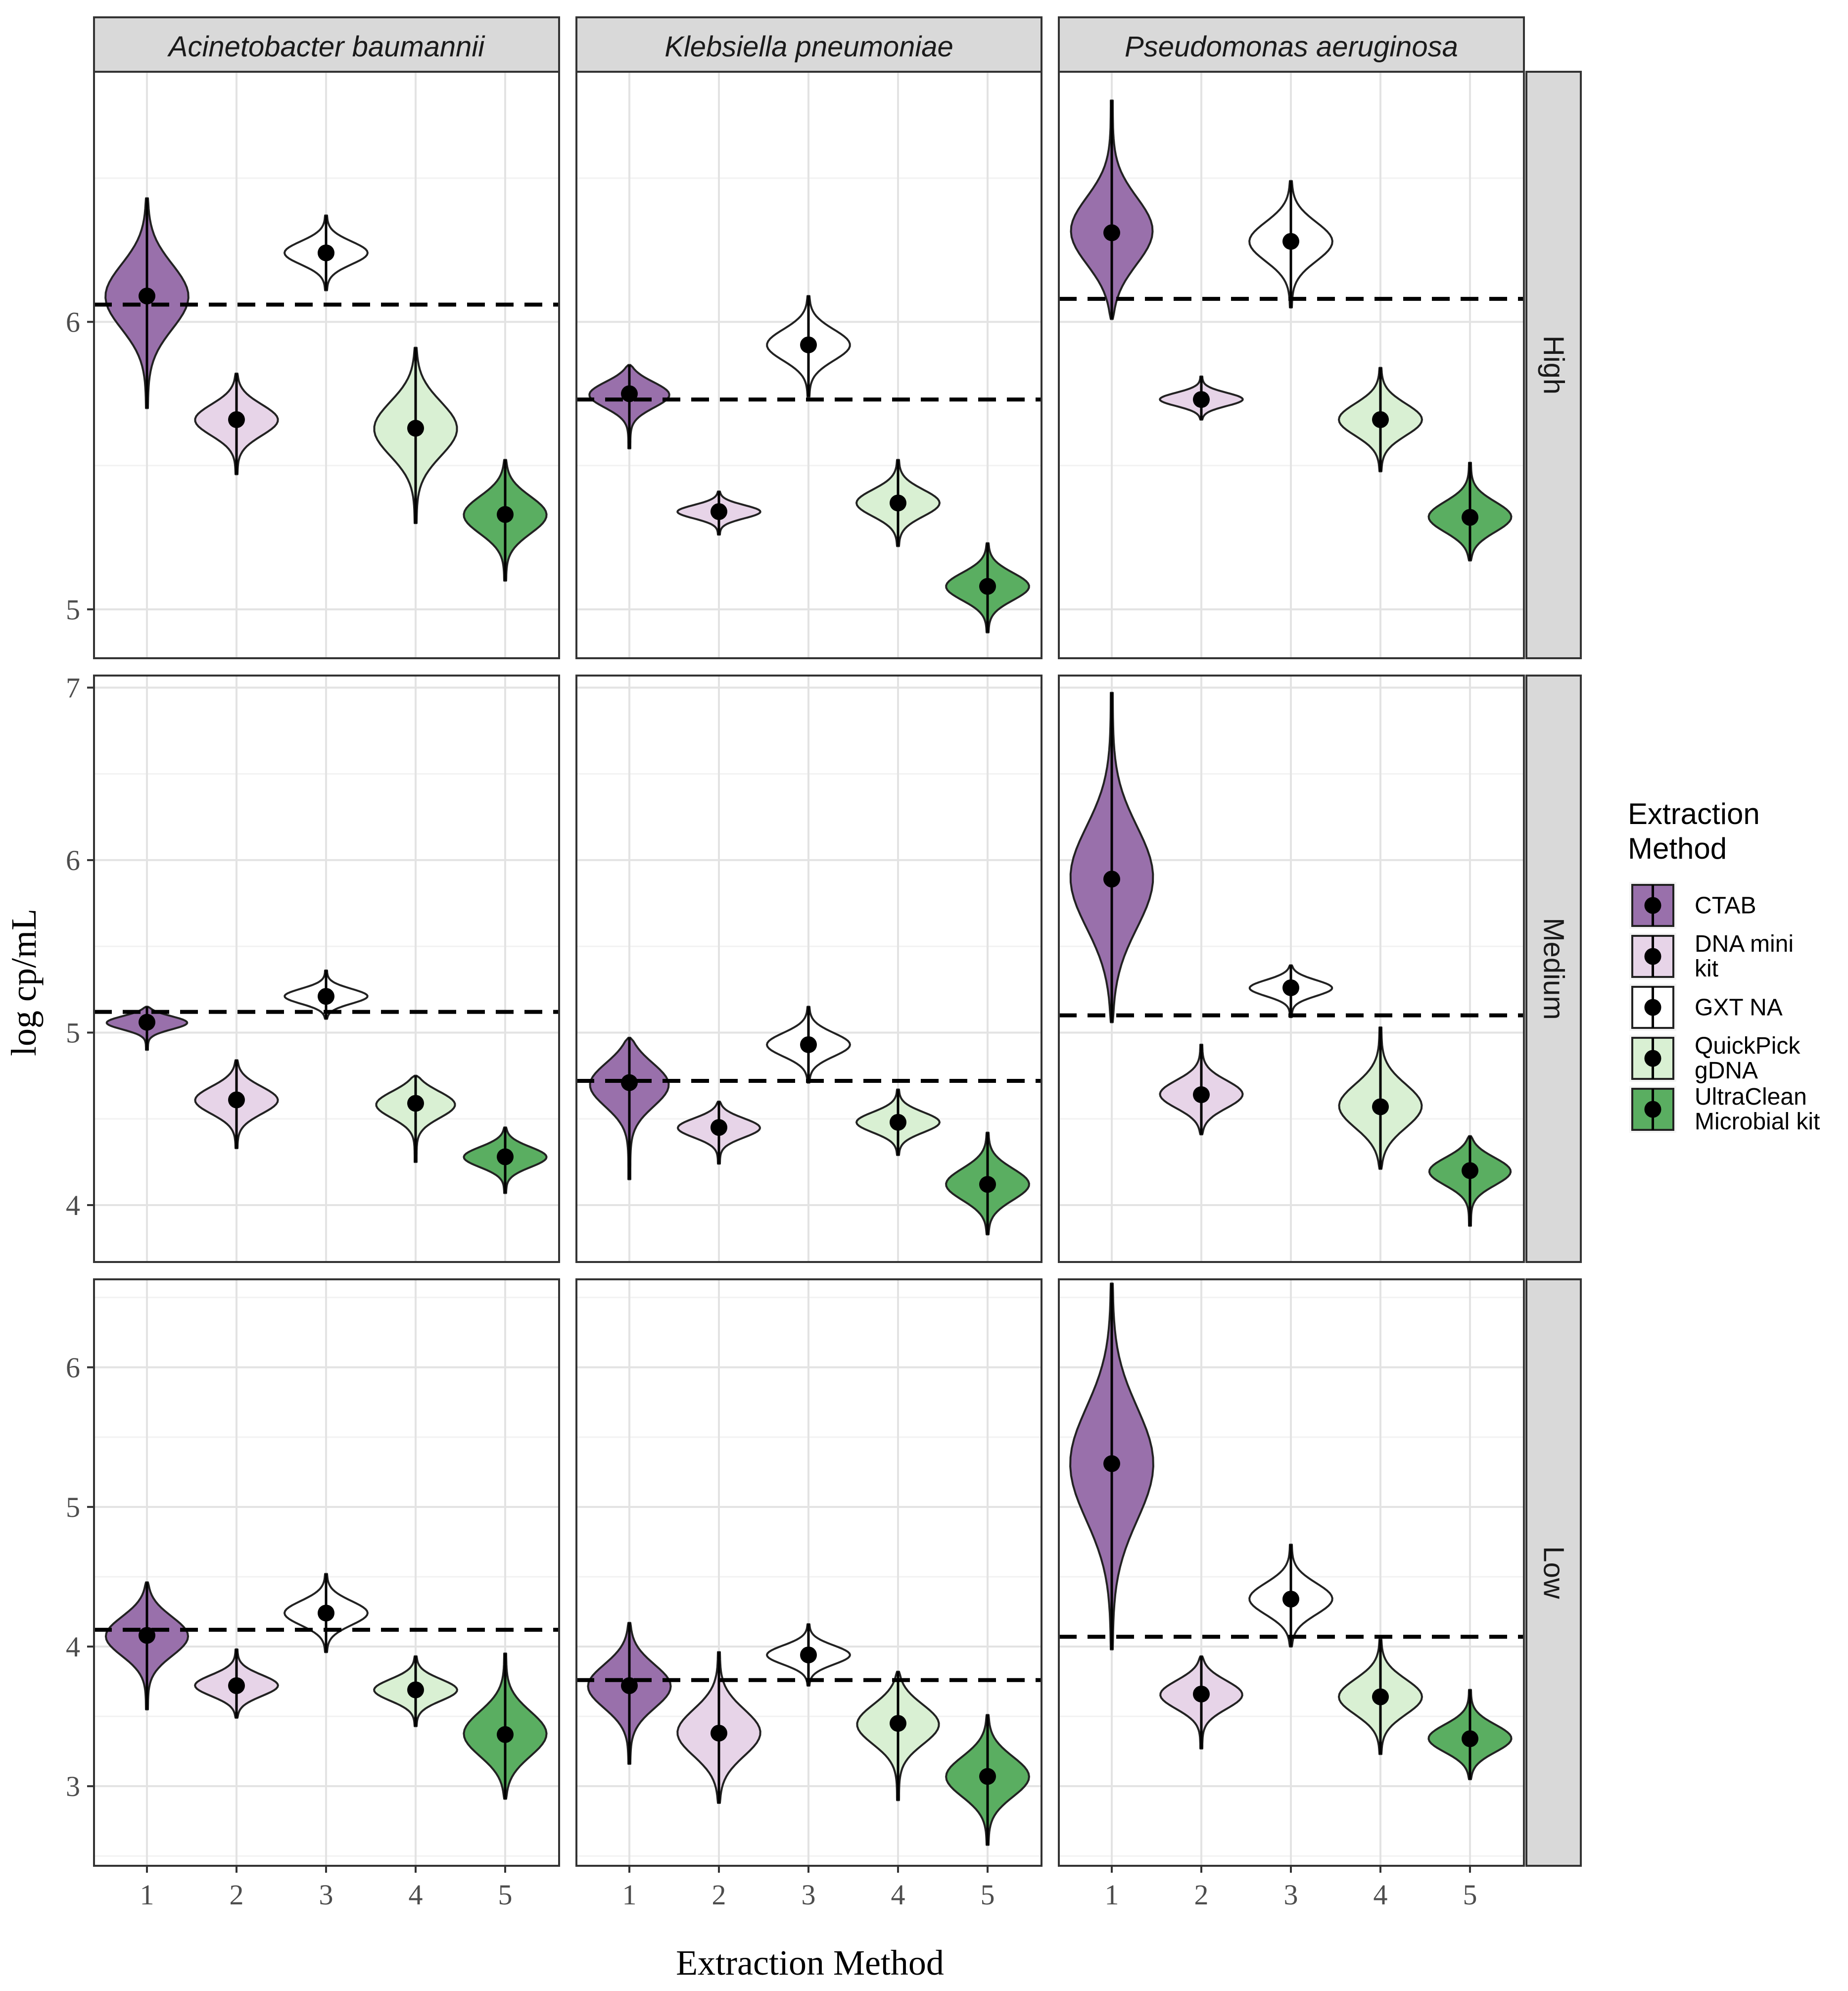 This screenshot has width=1848, height=1991. What do you see at coordinates (1757, 1122) in the screenshot?
I see `legend-label: Microbial kit` at bounding box center [1757, 1122].